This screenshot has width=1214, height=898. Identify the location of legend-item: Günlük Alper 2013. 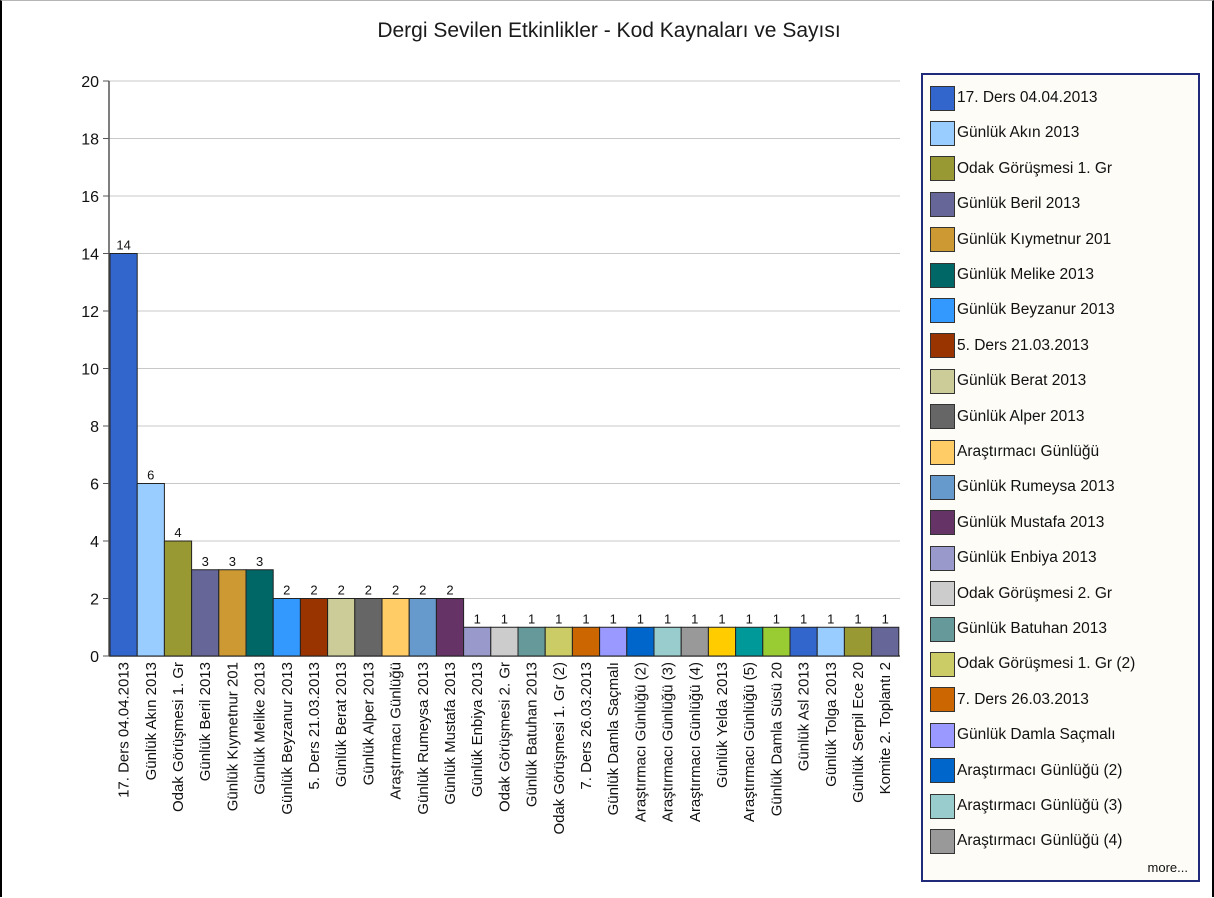
(1007, 417).